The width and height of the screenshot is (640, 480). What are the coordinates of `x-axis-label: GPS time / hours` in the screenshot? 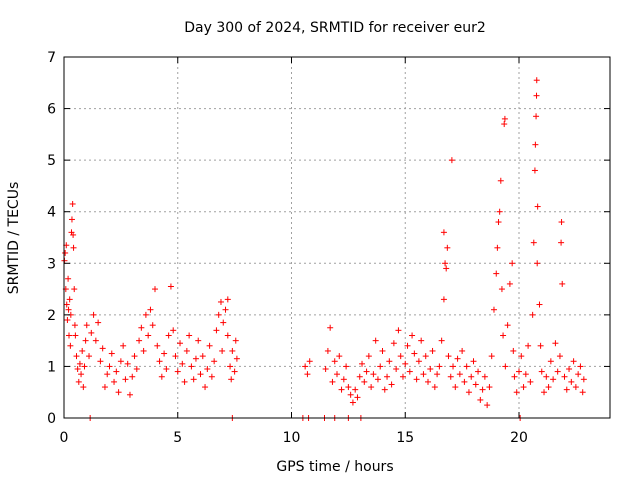 It's located at (334, 467).